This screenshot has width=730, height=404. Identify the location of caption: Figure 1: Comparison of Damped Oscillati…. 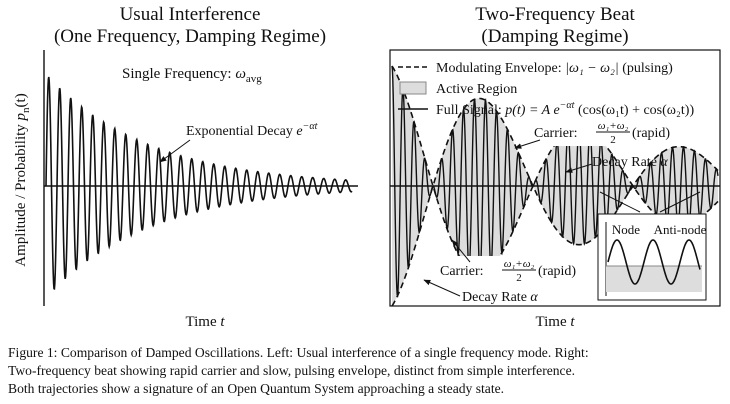
(298, 352).